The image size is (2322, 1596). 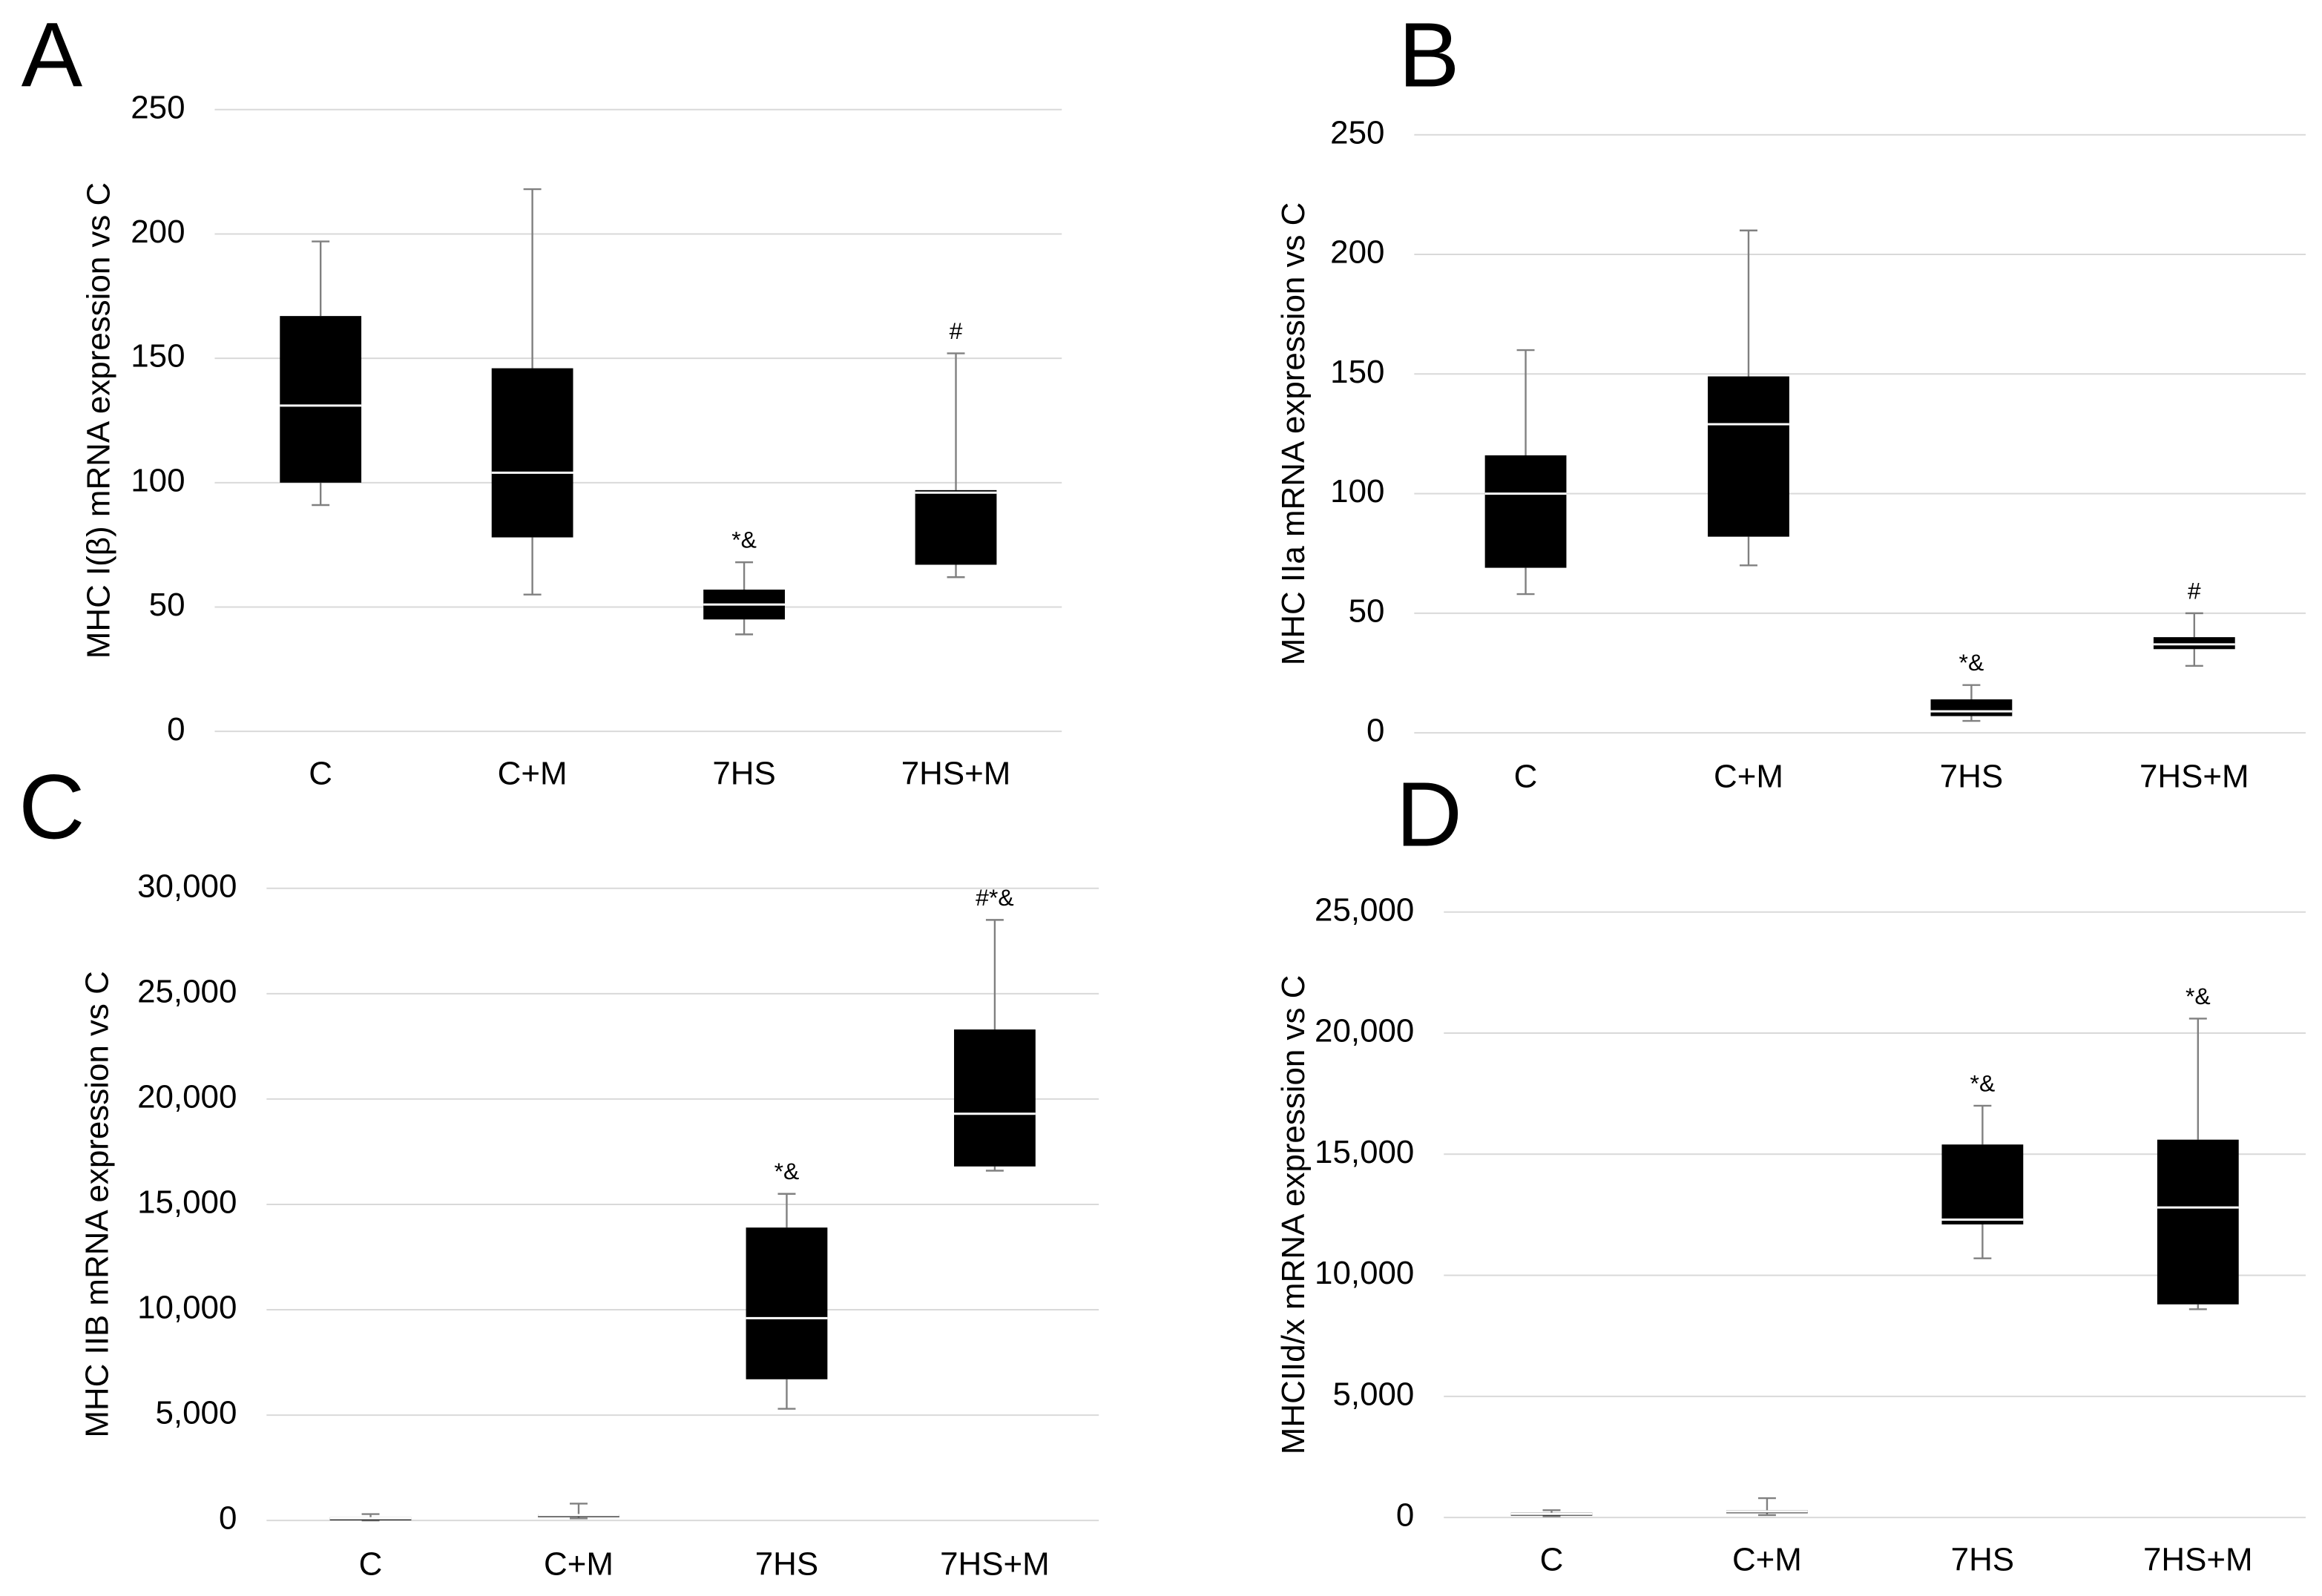 What do you see at coordinates (52, 807) in the screenshot?
I see `panel-label: C` at bounding box center [52, 807].